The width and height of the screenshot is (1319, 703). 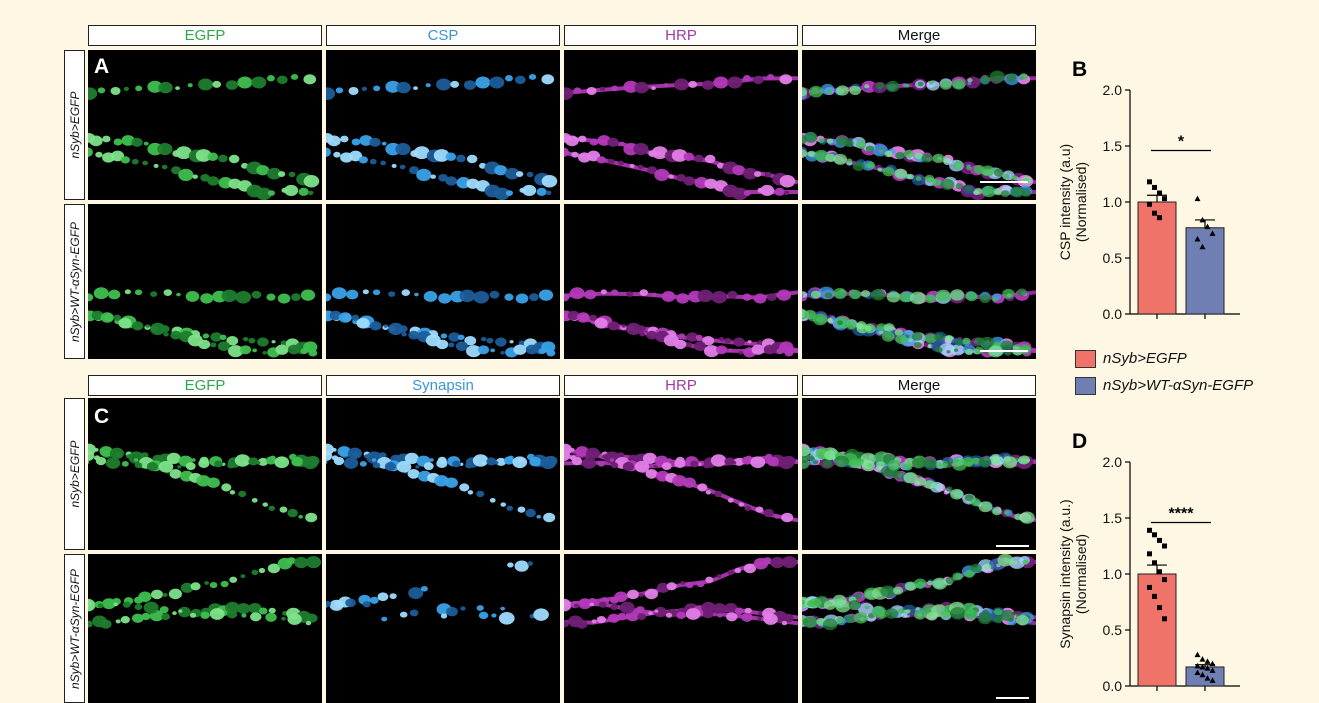 I want to click on col-header-egfp-bottom: EGFP, so click(x=205, y=385).